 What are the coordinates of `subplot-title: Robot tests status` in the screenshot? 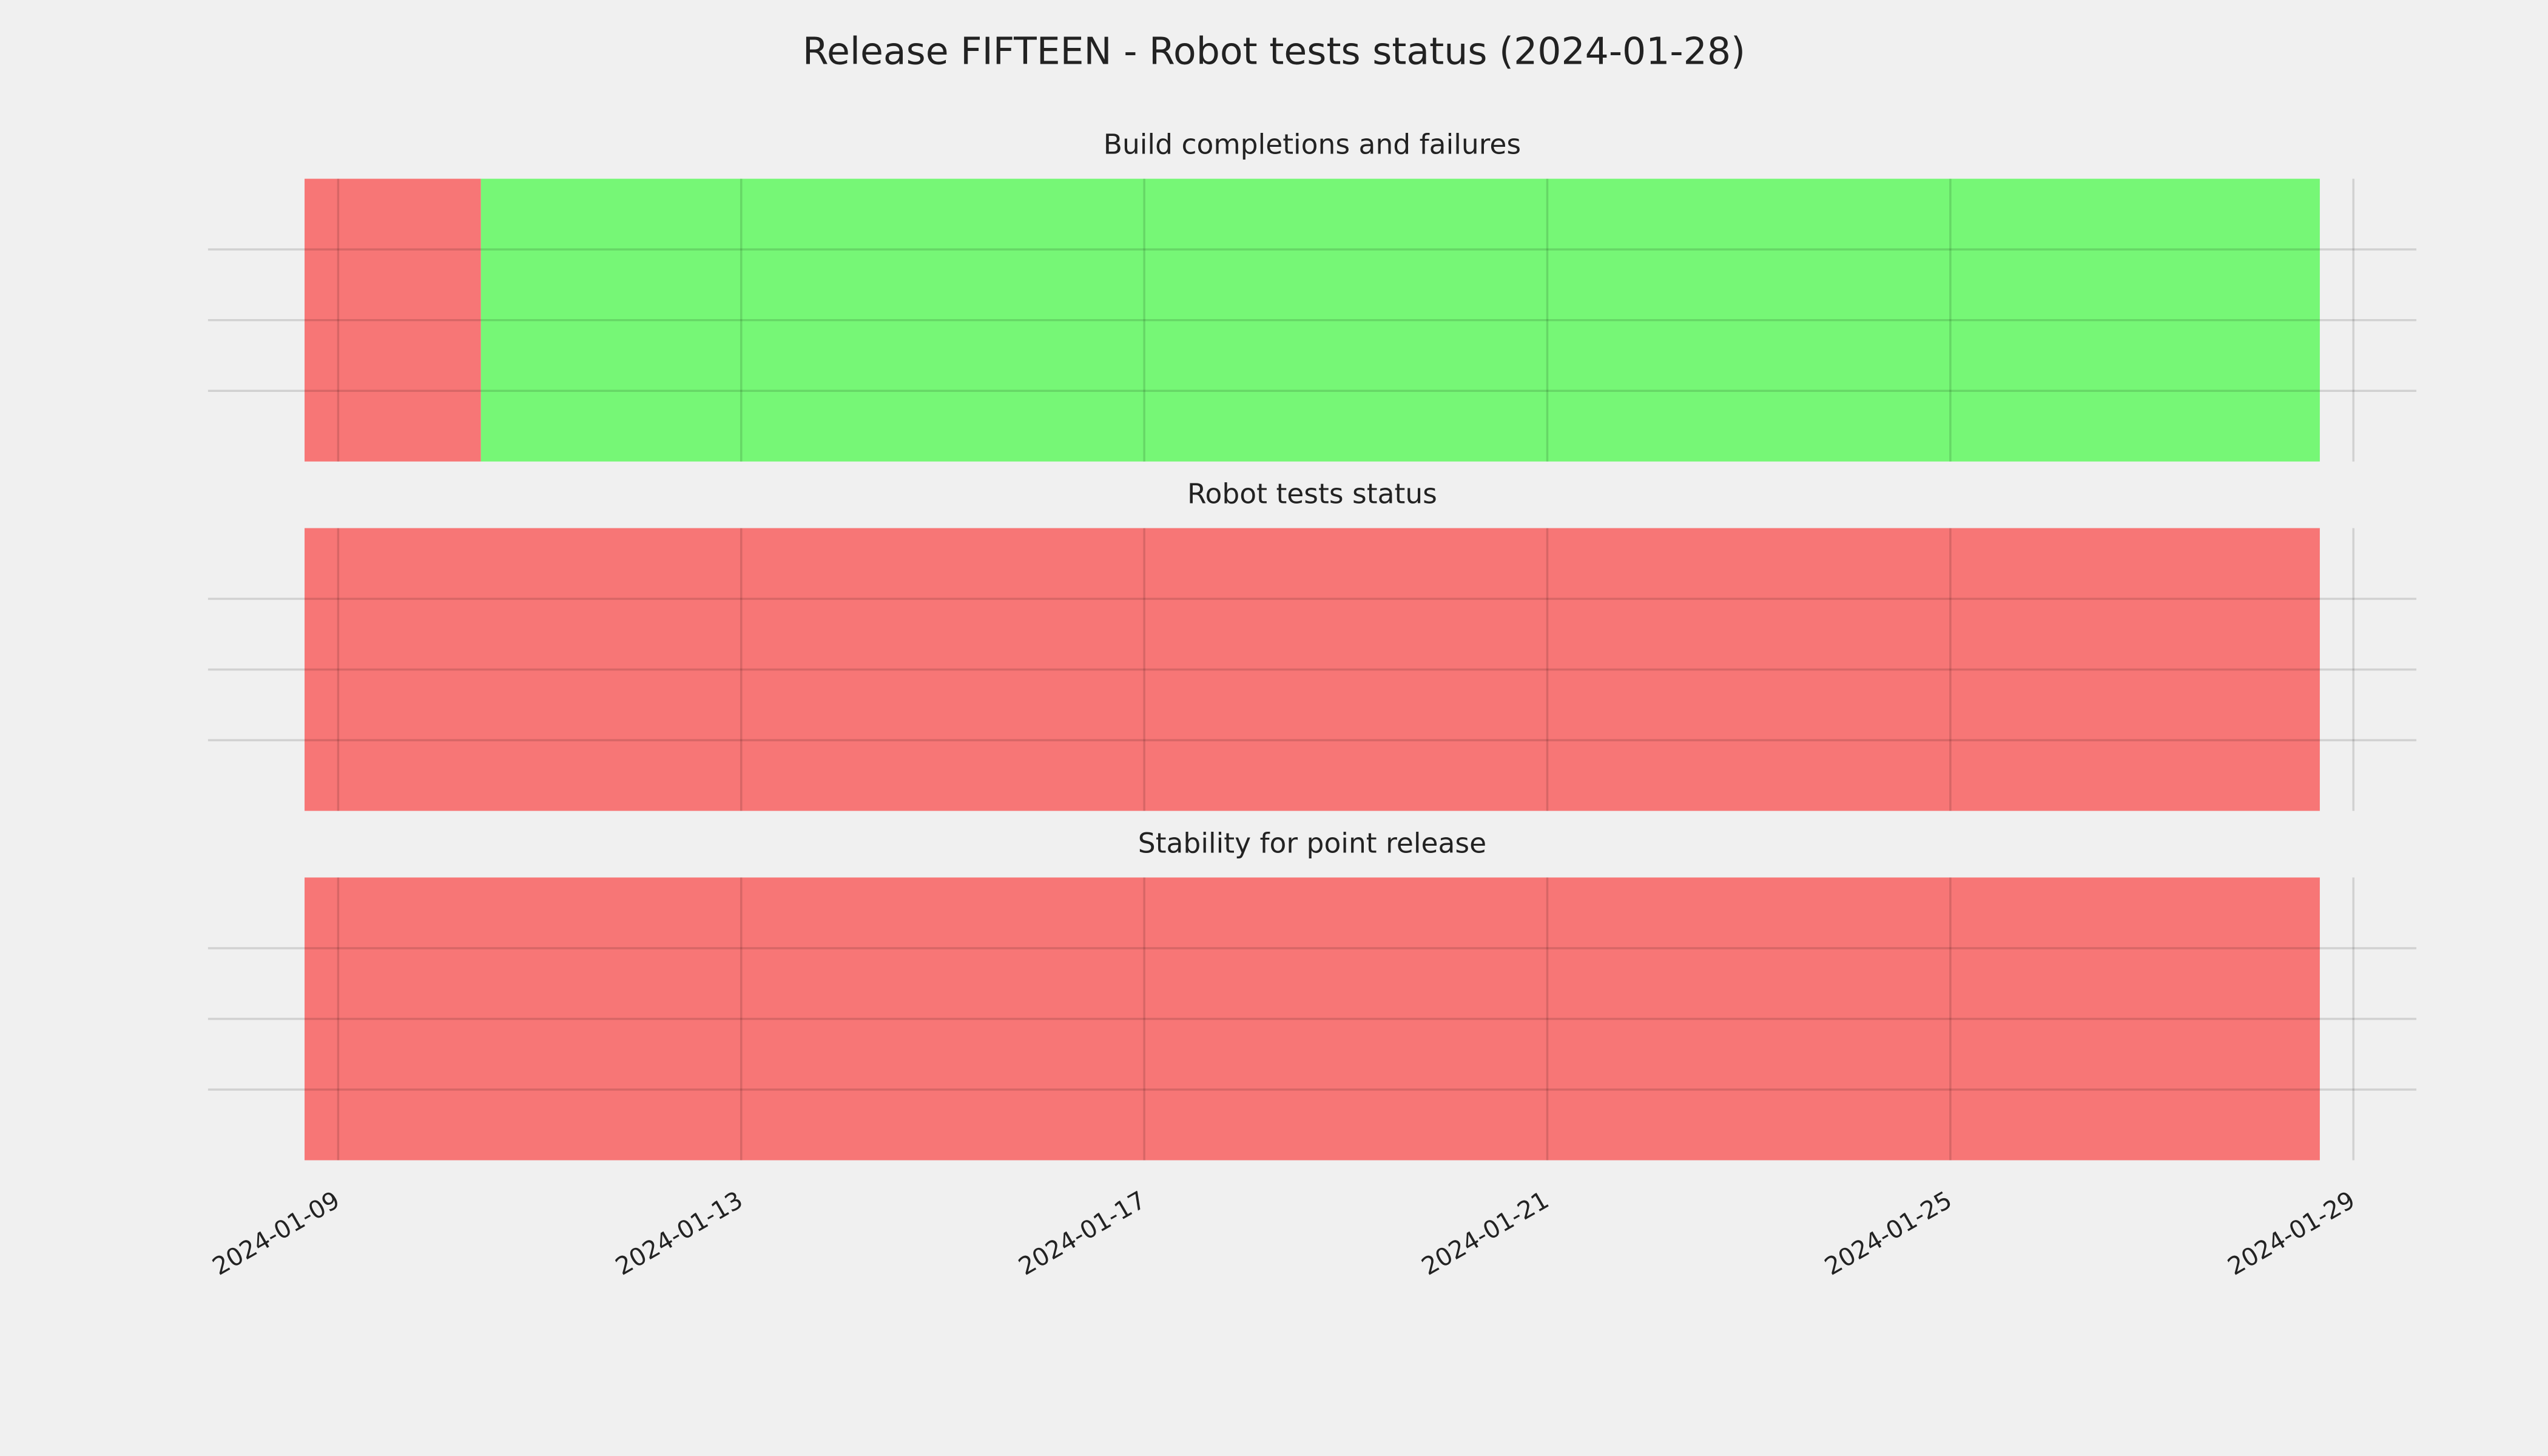 It's located at (1312, 493).